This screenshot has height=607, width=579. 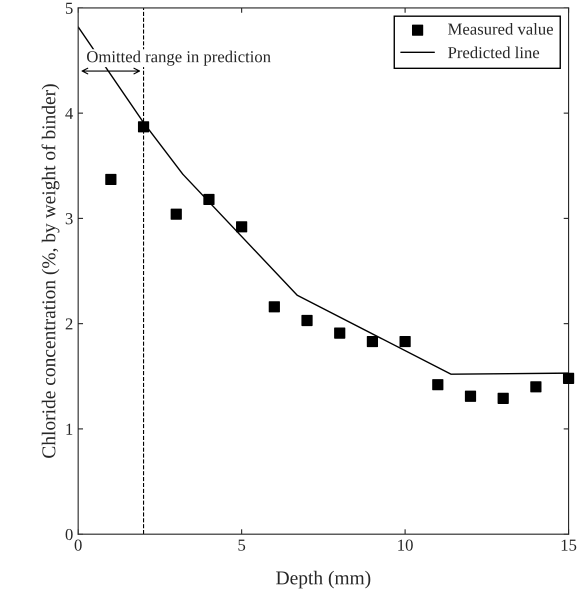 What do you see at coordinates (179, 58) in the screenshot?
I see `annotation: Omitted range in prediction` at bounding box center [179, 58].